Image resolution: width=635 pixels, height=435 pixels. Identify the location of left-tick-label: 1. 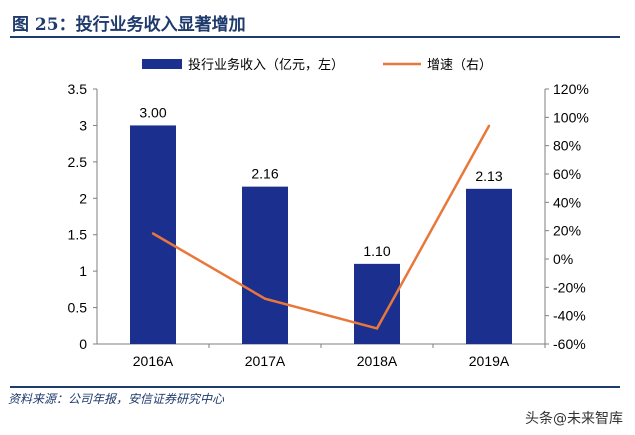
(83, 271).